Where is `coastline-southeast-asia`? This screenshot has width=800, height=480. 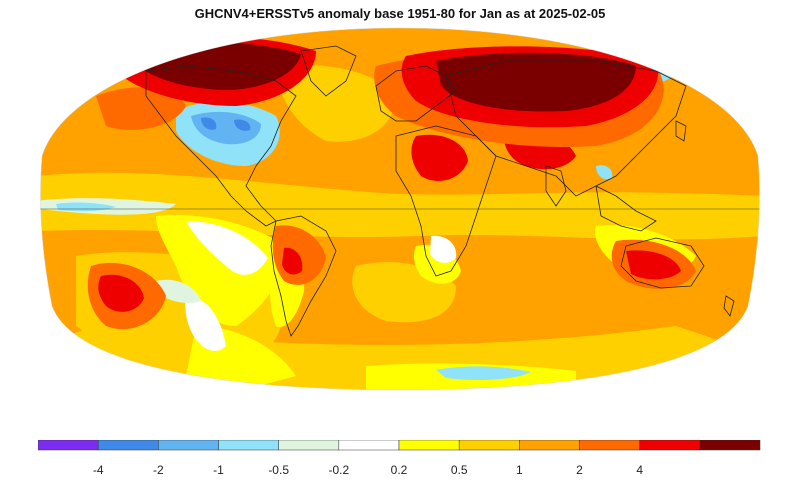 coastline-southeast-asia is located at coordinates (626, 208).